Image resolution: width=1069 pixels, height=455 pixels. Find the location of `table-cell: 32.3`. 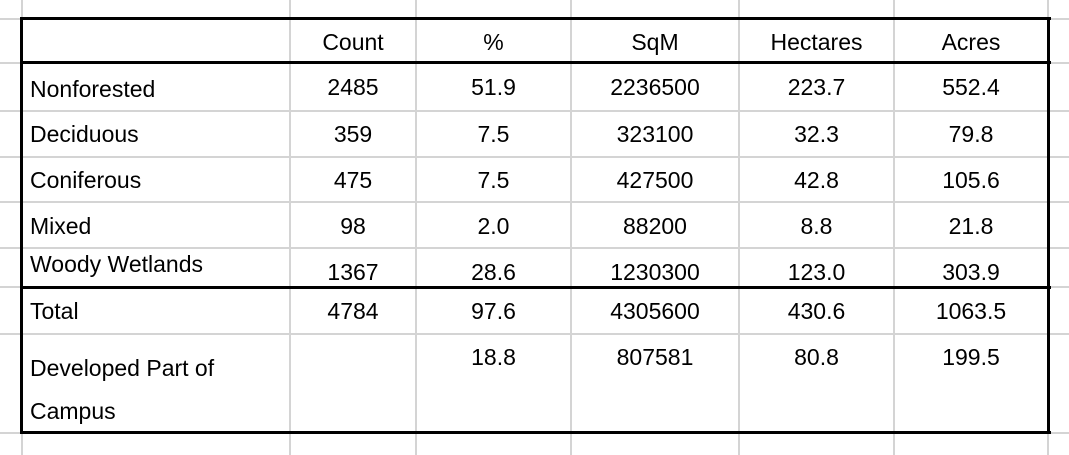

table-cell: 32.3 is located at coordinates (816, 134).